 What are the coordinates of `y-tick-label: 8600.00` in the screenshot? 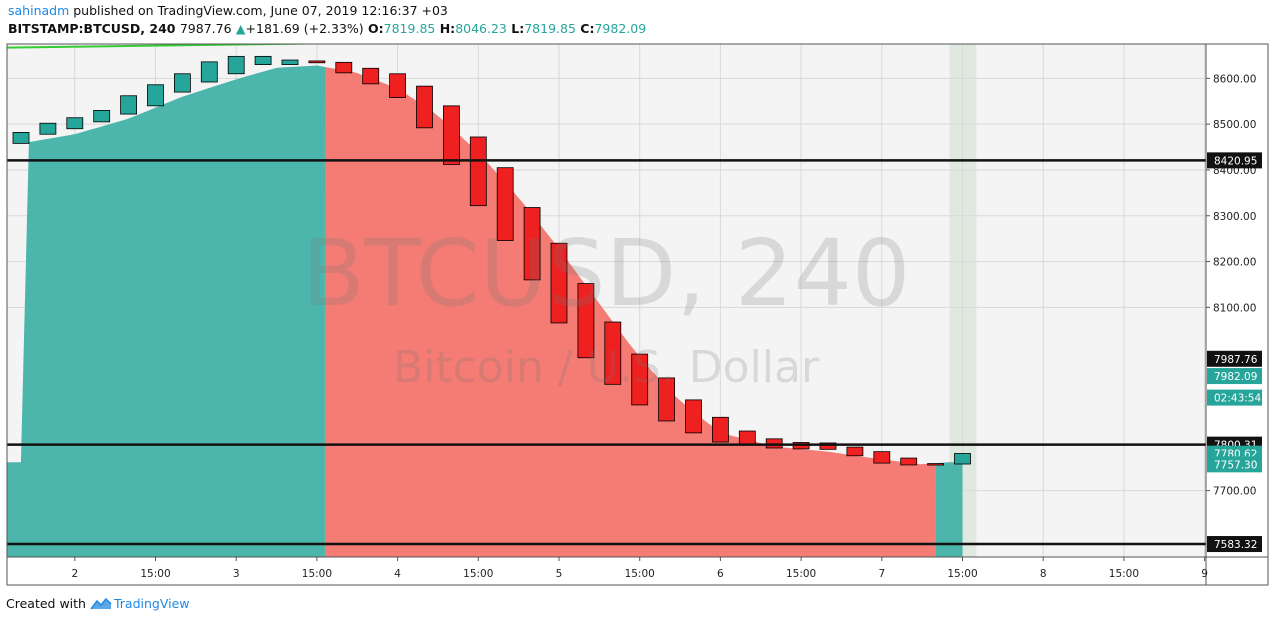 It's located at (1234, 79).